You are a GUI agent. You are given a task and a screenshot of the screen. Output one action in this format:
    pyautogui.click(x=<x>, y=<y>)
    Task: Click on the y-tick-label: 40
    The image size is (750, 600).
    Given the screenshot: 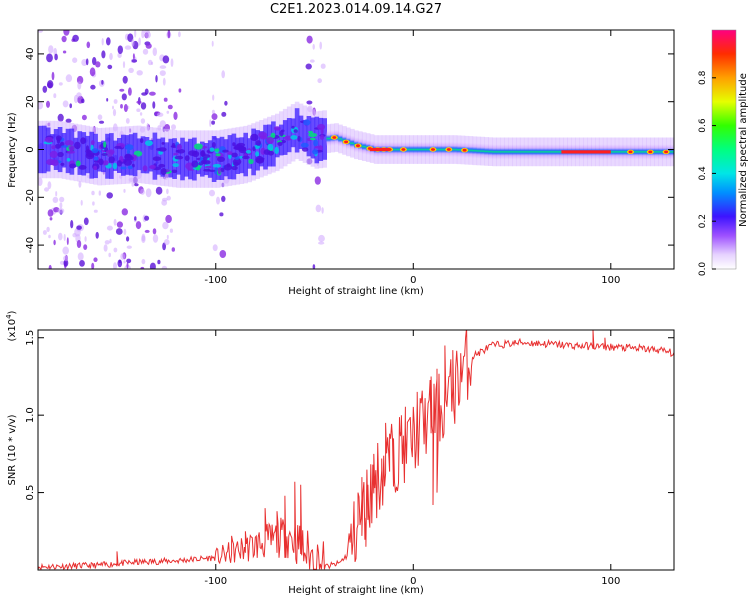 What is the action you would take?
    pyautogui.click(x=30, y=54)
    